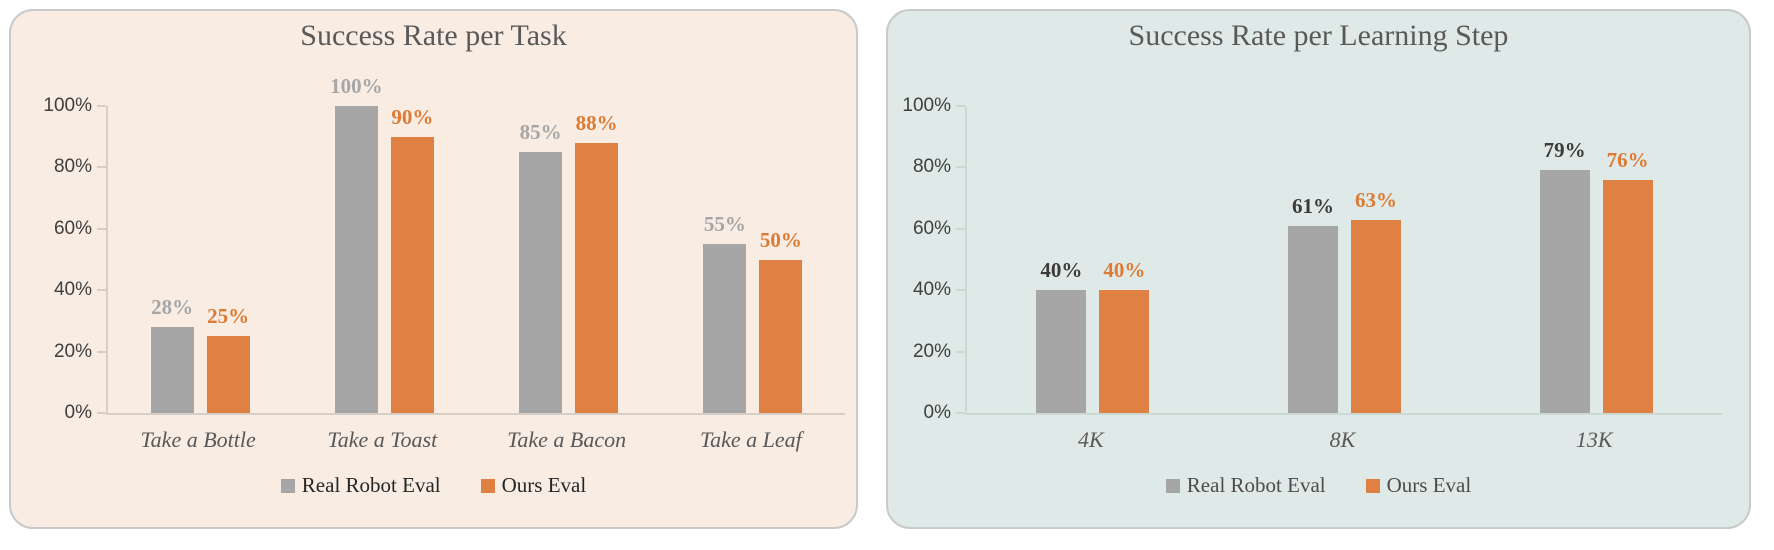 This screenshot has height=550, width=1774. I want to click on category-label: Take a Toast, so click(382, 439).